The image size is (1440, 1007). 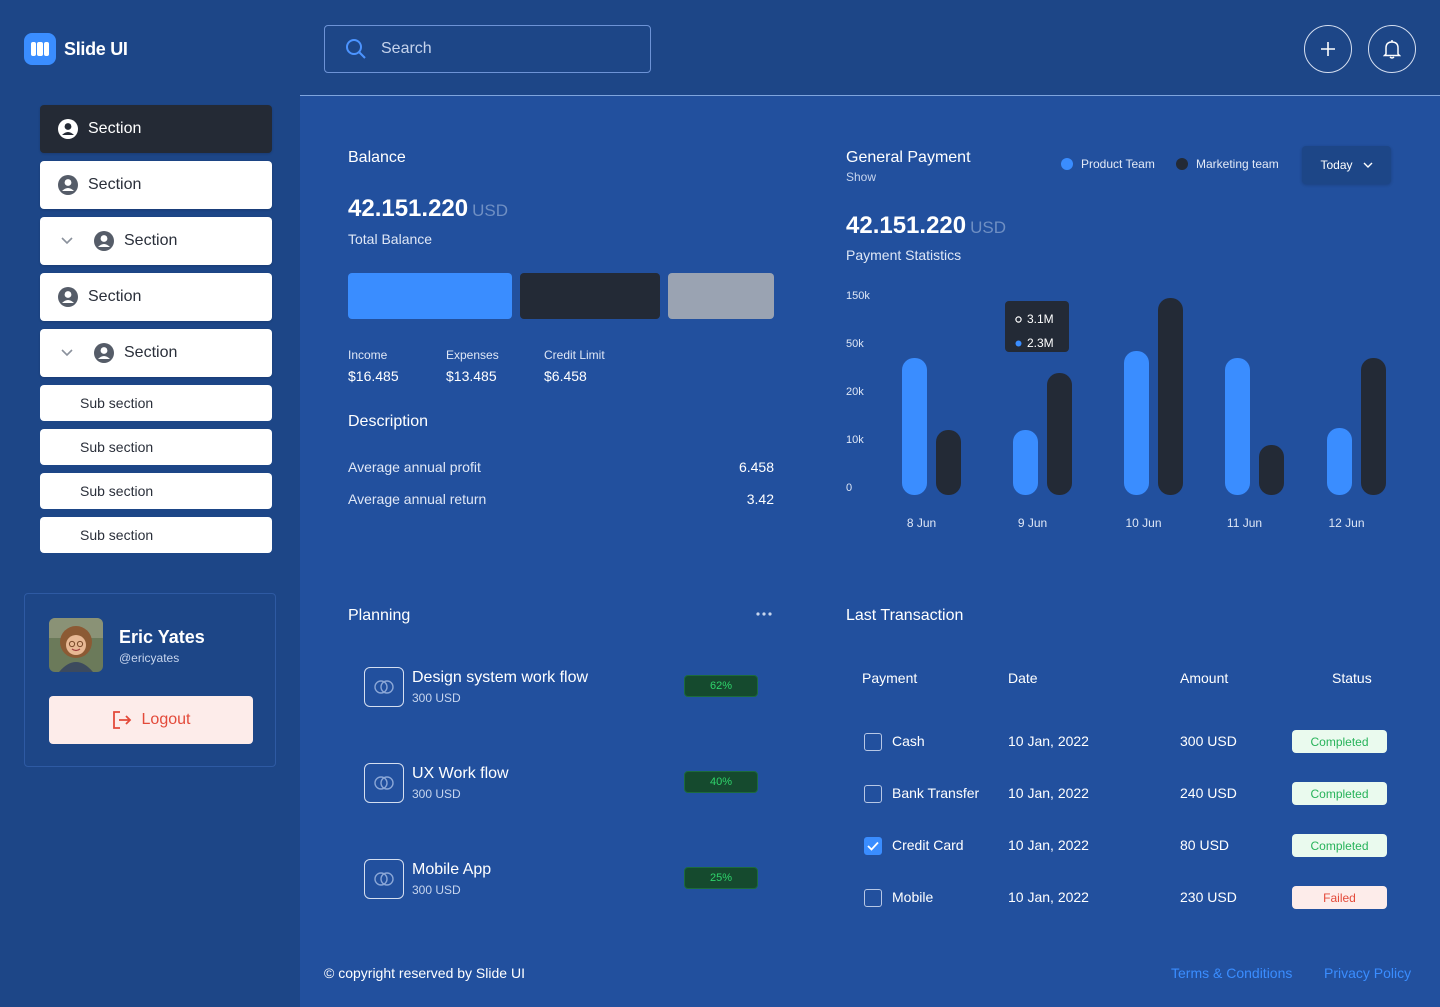 What do you see at coordinates (115, 128) in the screenshot?
I see `sidebar-item-label: Section` at bounding box center [115, 128].